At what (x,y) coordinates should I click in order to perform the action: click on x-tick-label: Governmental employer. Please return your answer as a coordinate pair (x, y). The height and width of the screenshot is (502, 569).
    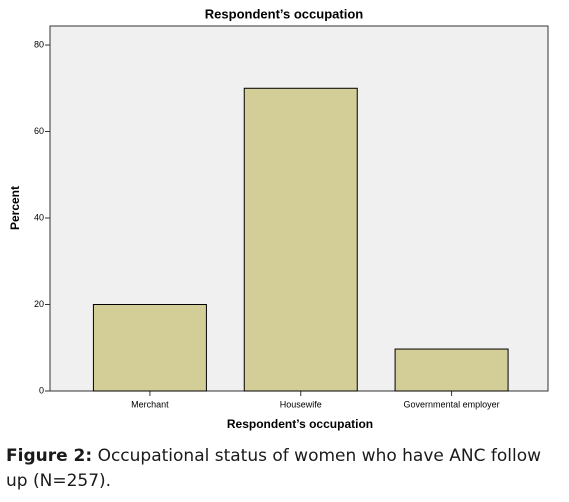
    Looking at the image, I should click on (452, 404).